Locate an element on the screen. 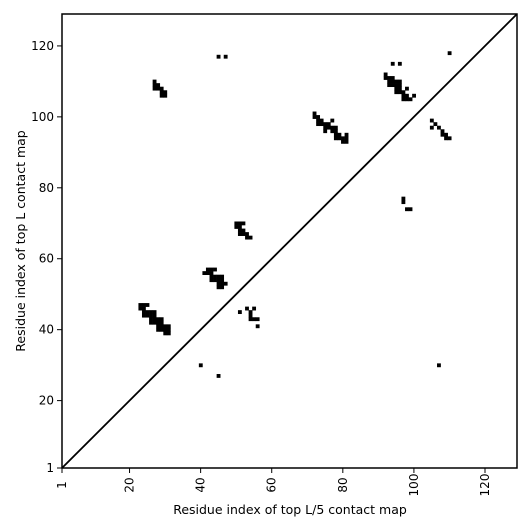 The image size is (531, 531). x-tick-label: 100 is located at coordinates (414, 485).